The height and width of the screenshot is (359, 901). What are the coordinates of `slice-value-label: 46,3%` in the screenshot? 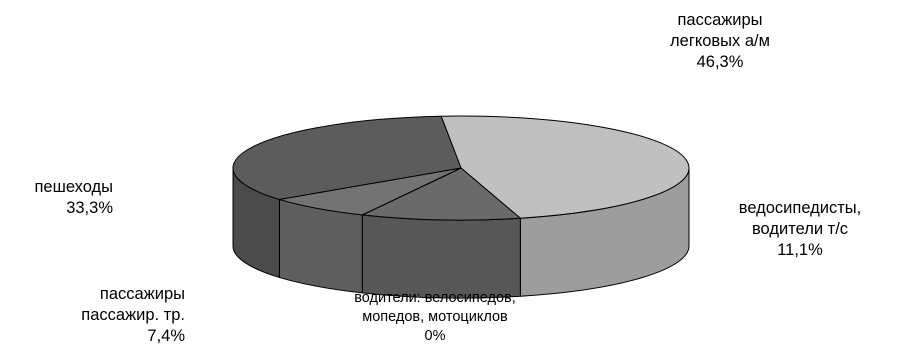 It's located at (720, 62).